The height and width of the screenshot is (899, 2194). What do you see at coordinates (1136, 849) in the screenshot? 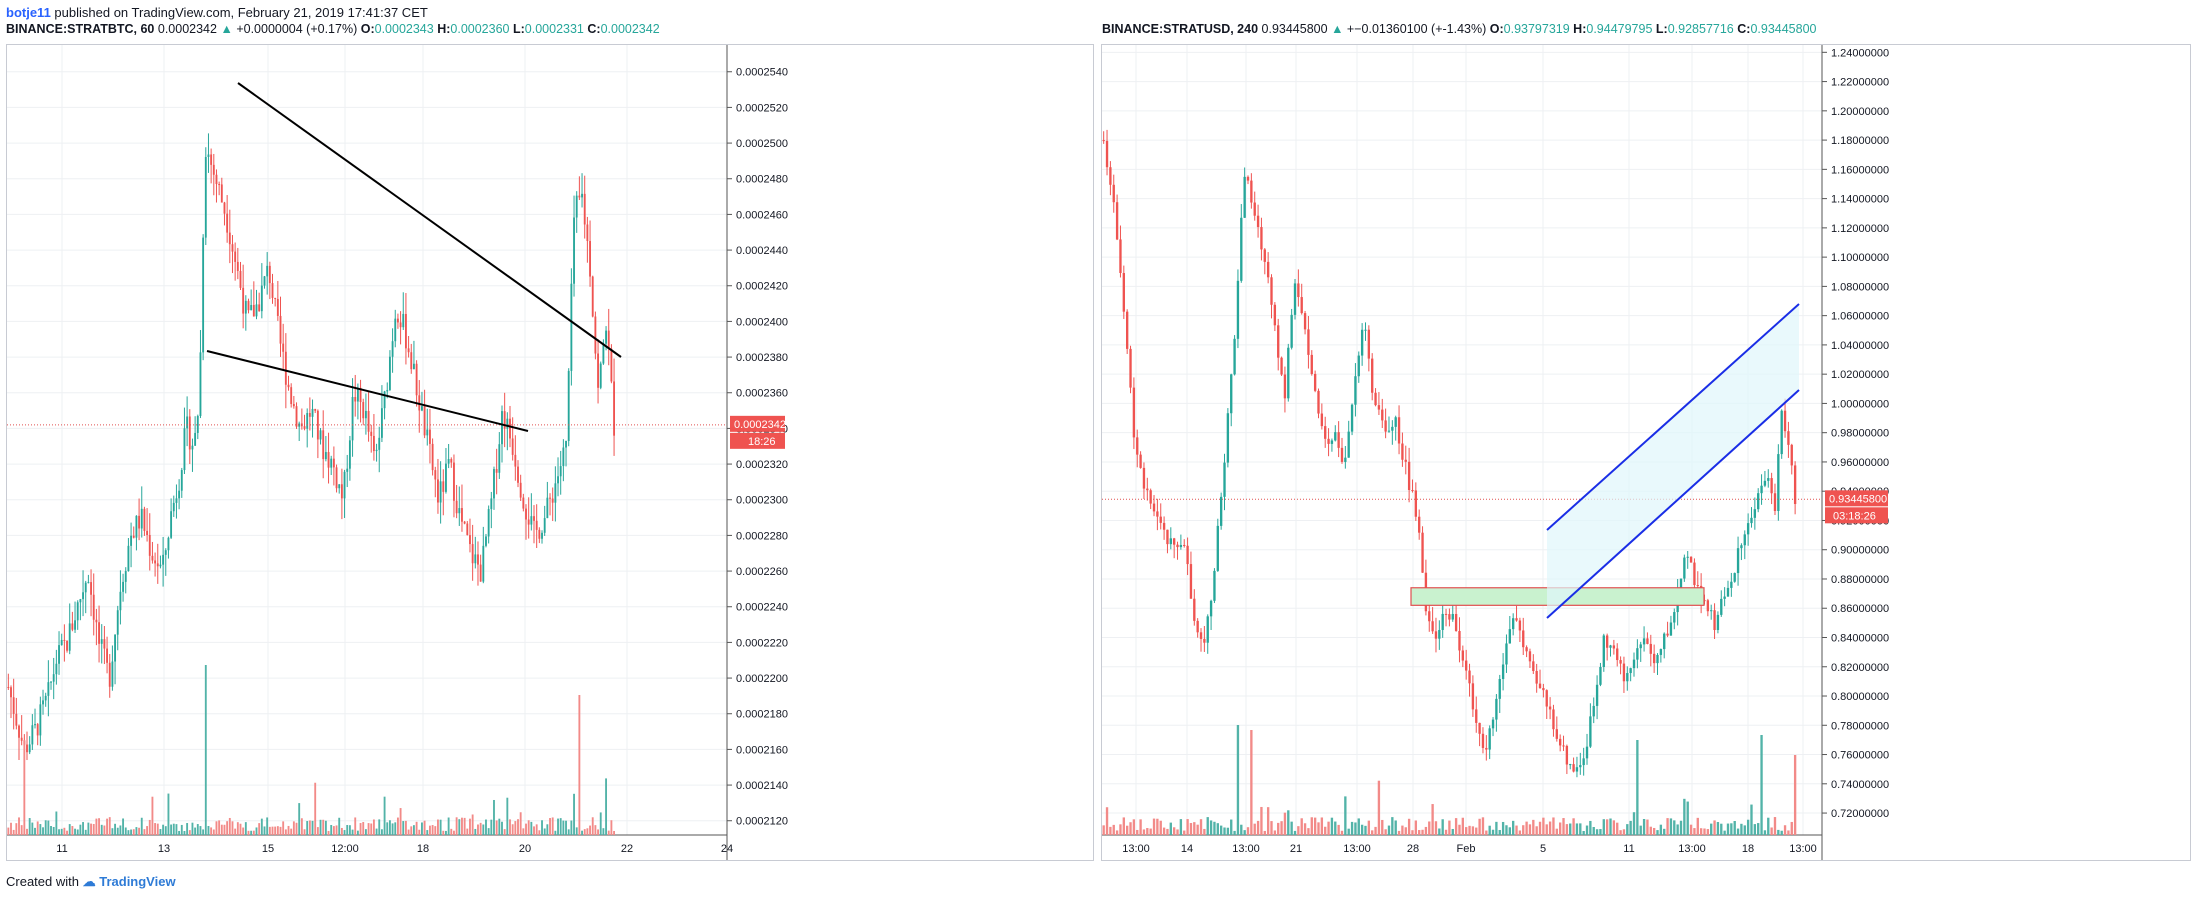
I see `x-tick-label: 13:00` at bounding box center [1136, 849].